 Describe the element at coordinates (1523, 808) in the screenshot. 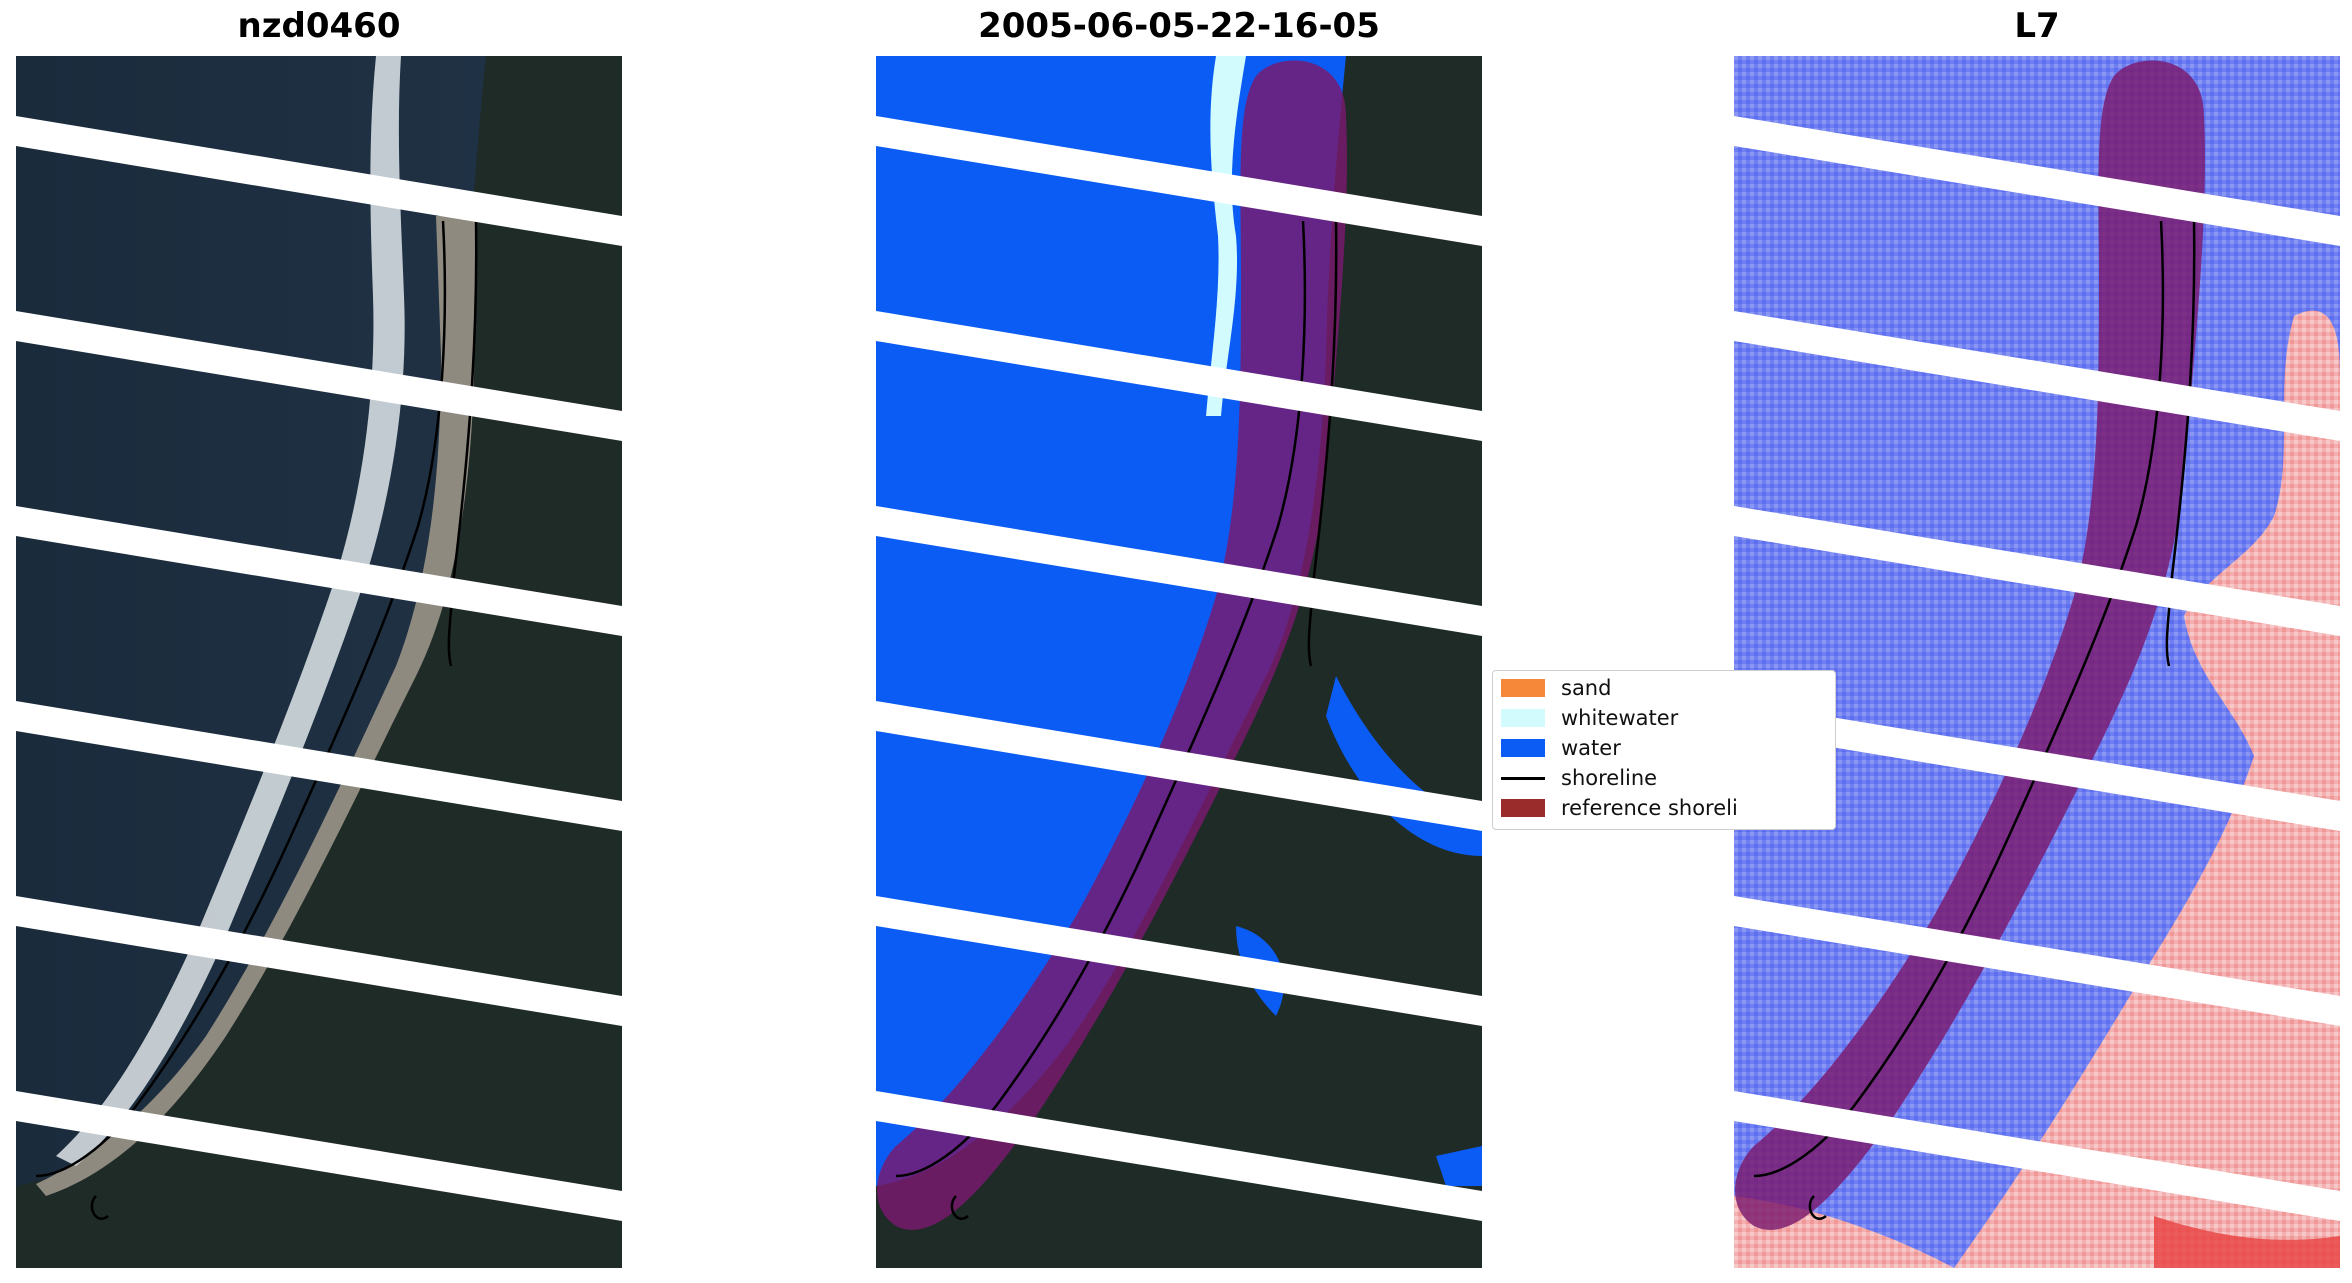

I see `reference-shoreline-swatch` at that location.